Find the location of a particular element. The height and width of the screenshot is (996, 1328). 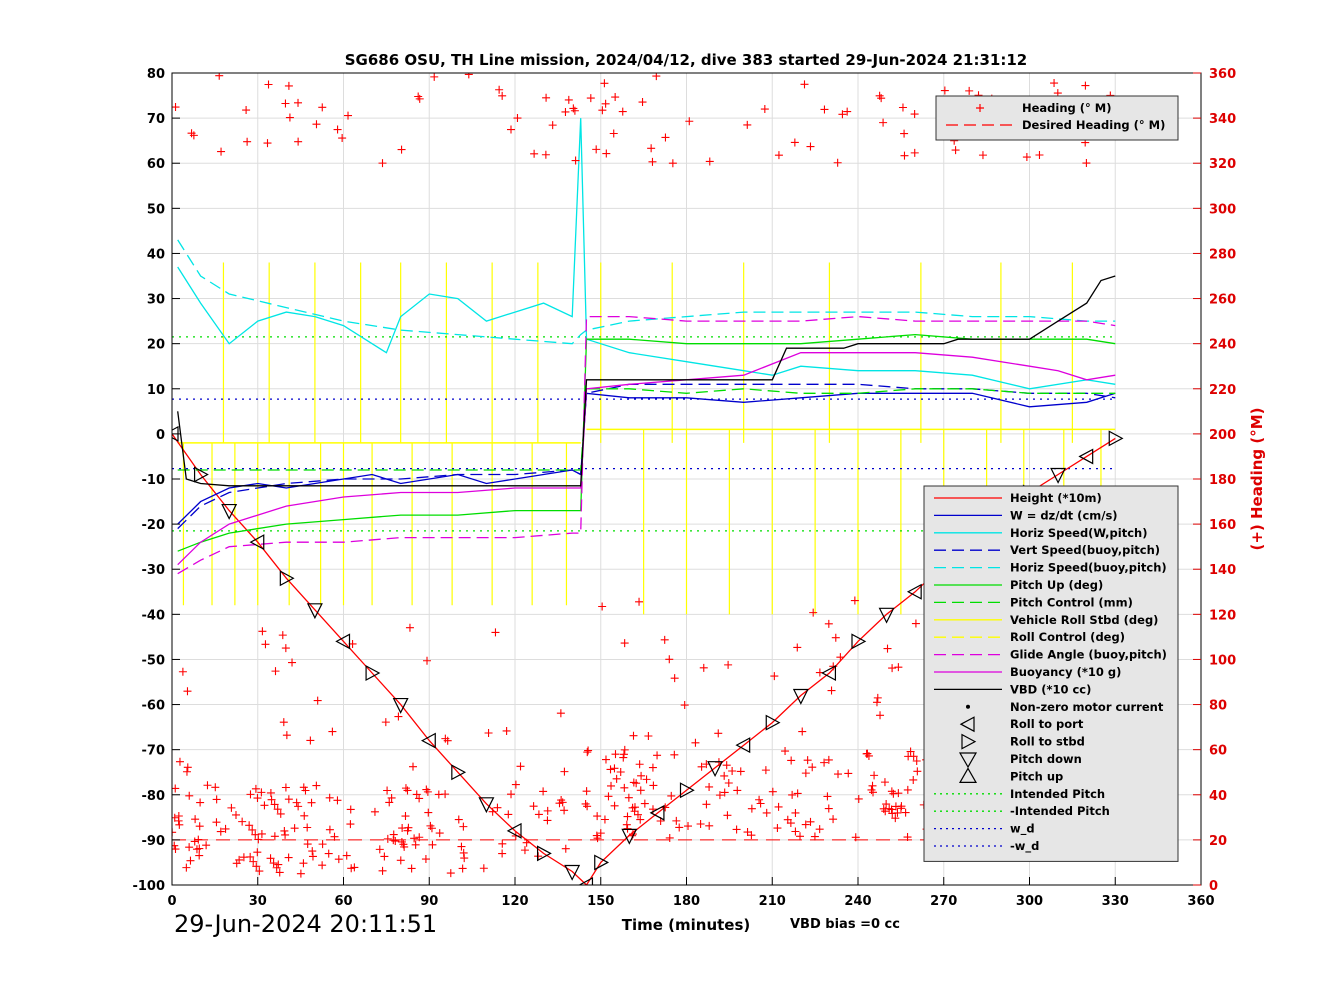

y2-tick-label: 200 is located at coordinates (1222, 435).